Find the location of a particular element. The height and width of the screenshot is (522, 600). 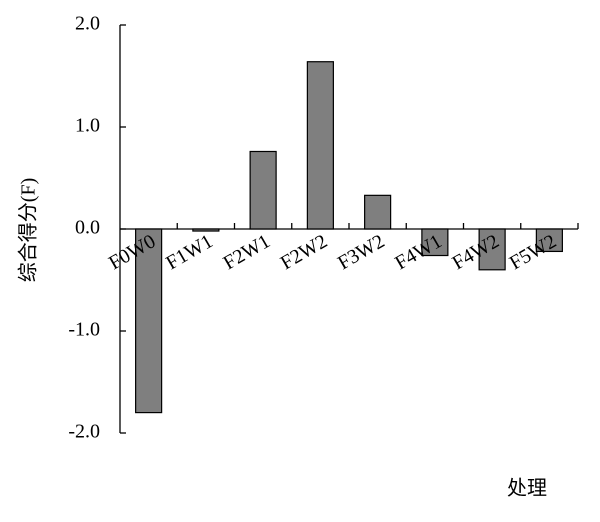

y-tick-label: 1.0 is located at coordinates (87, 126).